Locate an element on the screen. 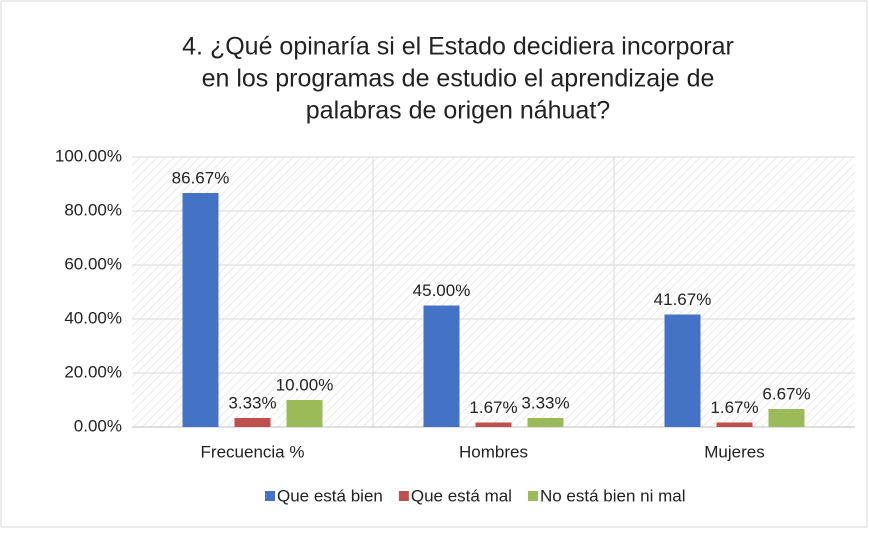 This screenshot has width=869, height=534. x-tick-label: Frecuencia % is located at coordinates (253, 451).